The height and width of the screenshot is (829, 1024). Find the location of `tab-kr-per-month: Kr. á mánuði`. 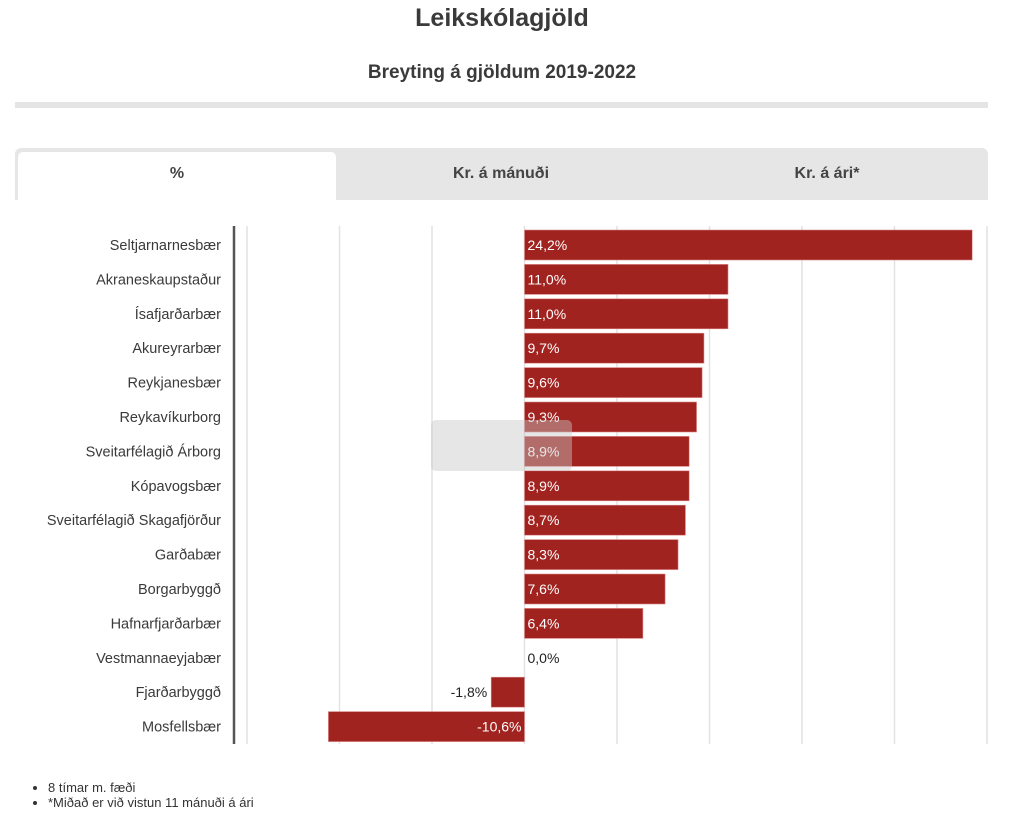

tab-kr-per-month: Kr. á mánuði is located at coordinates (501, 173).